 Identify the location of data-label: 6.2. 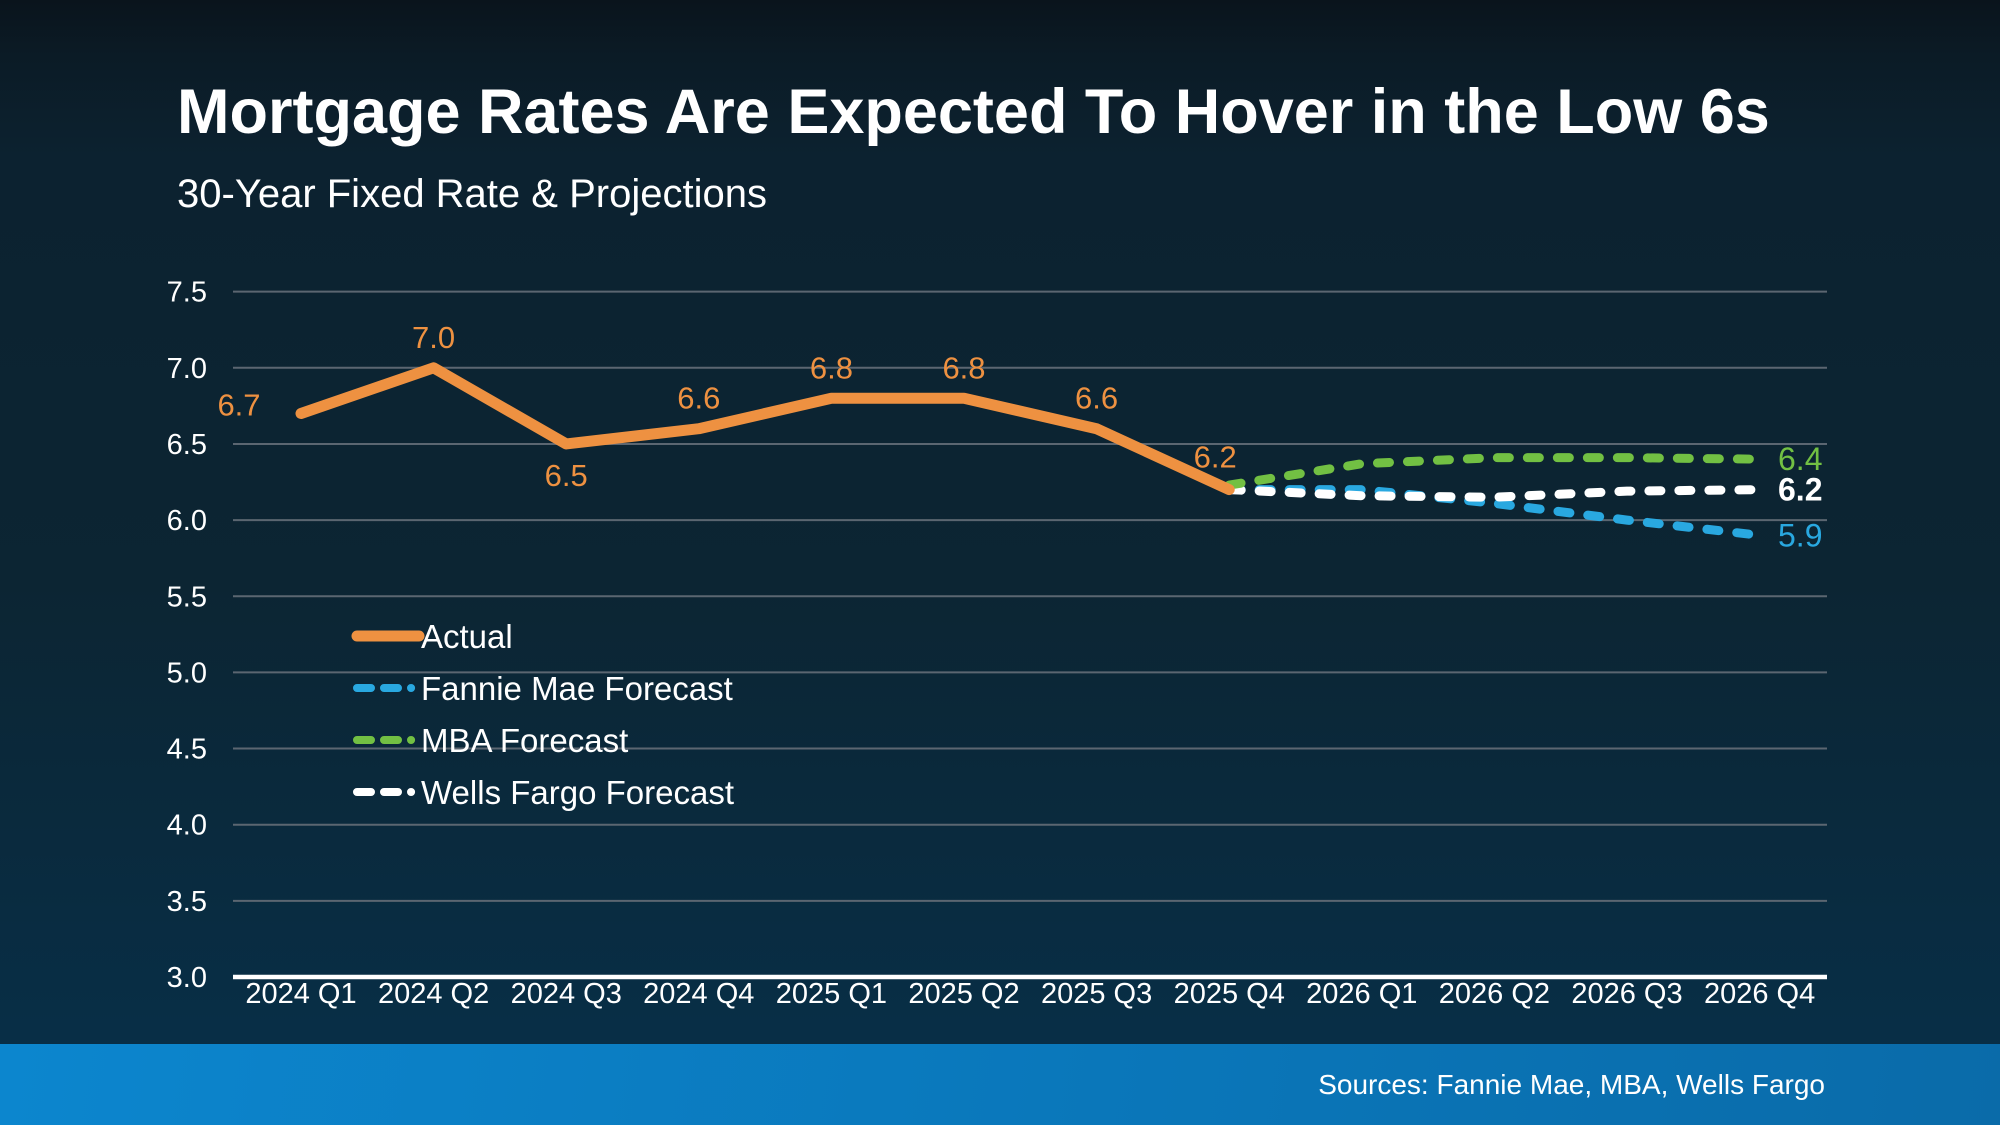
(1215, 457).